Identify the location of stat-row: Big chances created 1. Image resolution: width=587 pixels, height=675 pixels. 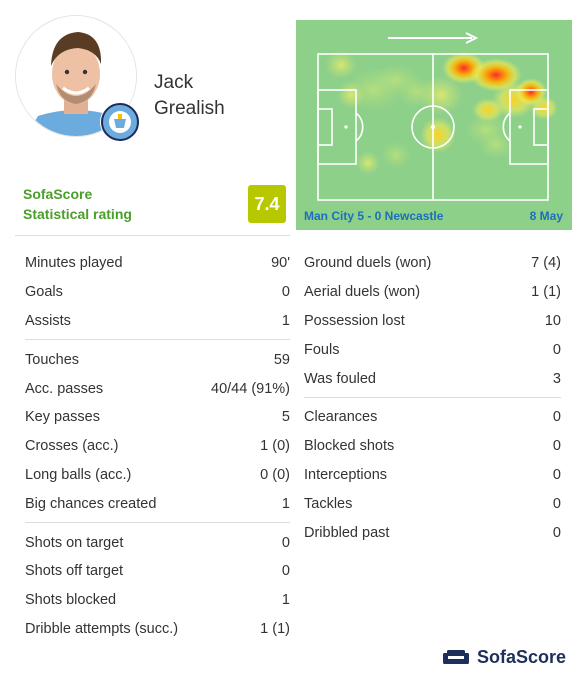
(157, 503).